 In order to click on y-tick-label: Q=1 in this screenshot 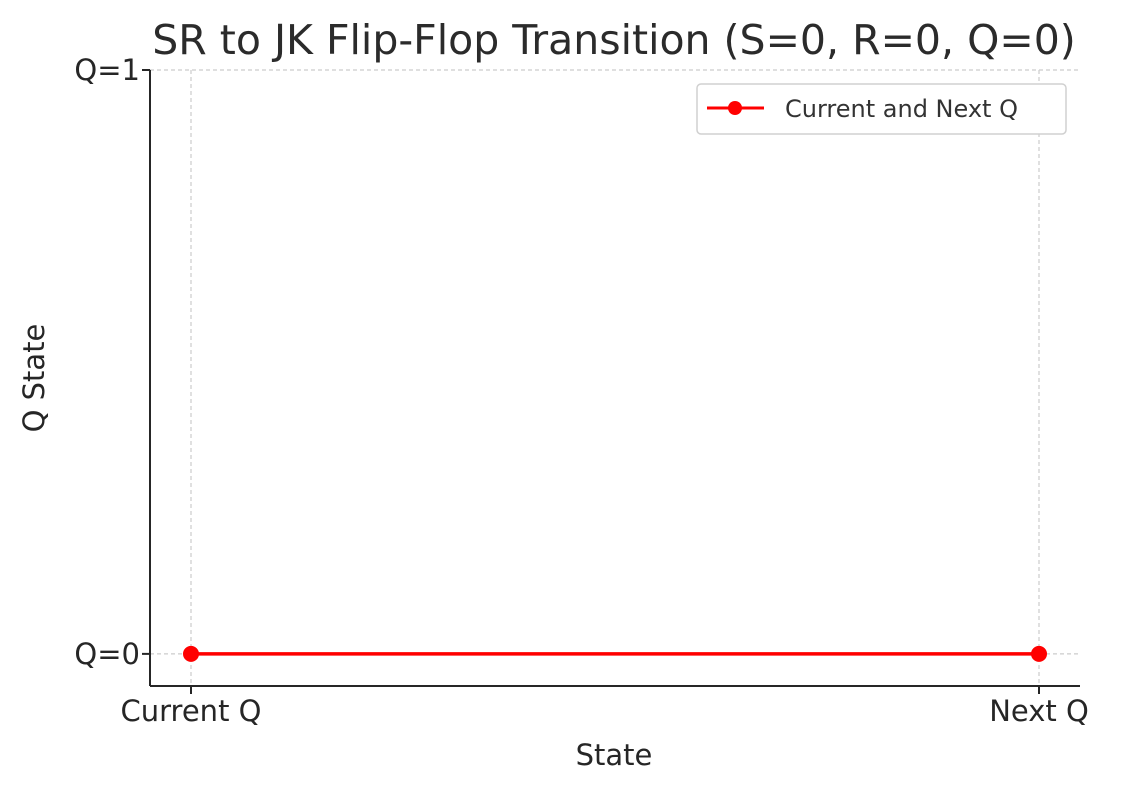, I will do `click(107, 70)`.